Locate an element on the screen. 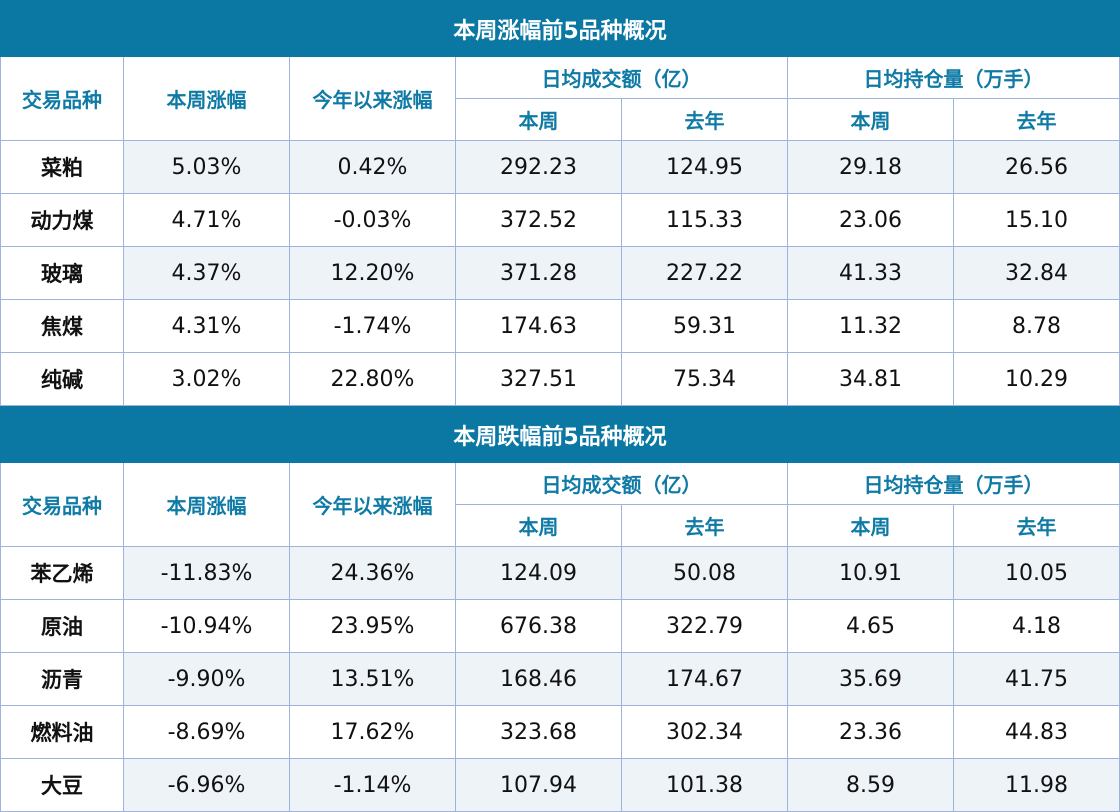  table-row: 玻璃 4.37% 12.20% 371.28 227.22 41.33 32.84 is located at coordinates (560, 273).